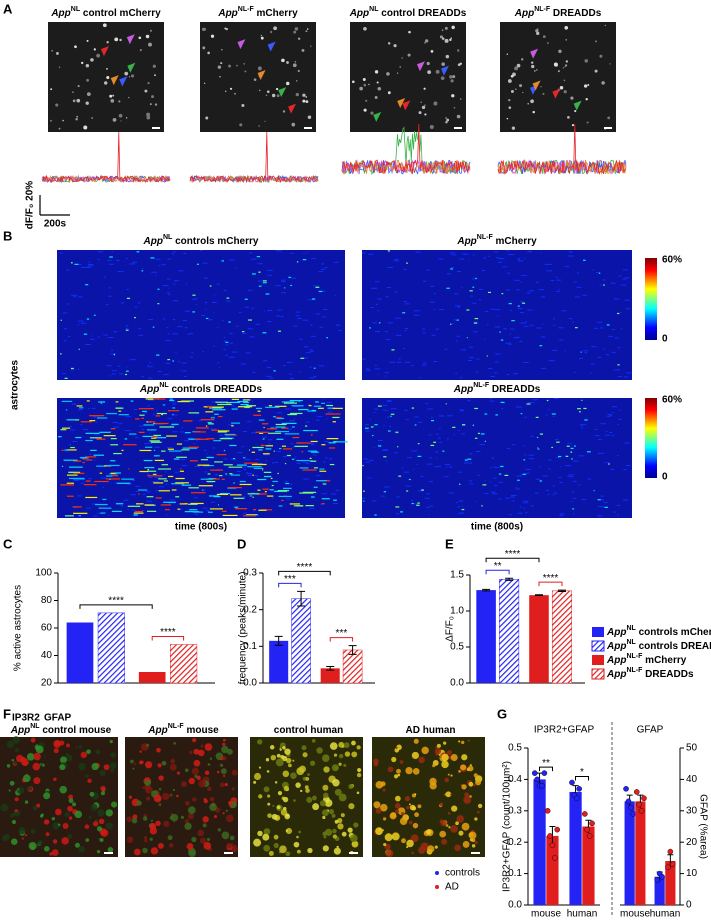 This screenshot has height=922, width=711. What do you see at coordinates (58, 718) in the screenshot?
I see `stain-label: GFAP` at bounding box center [58, 718].